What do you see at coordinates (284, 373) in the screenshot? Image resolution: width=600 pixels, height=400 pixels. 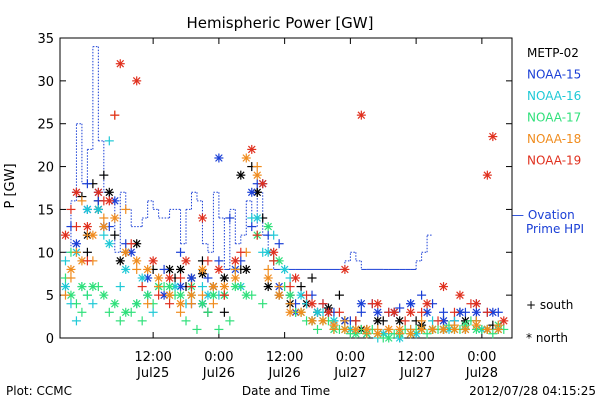 I see `x-tick-label-date: Jul26` at bounding box center [284, 373].